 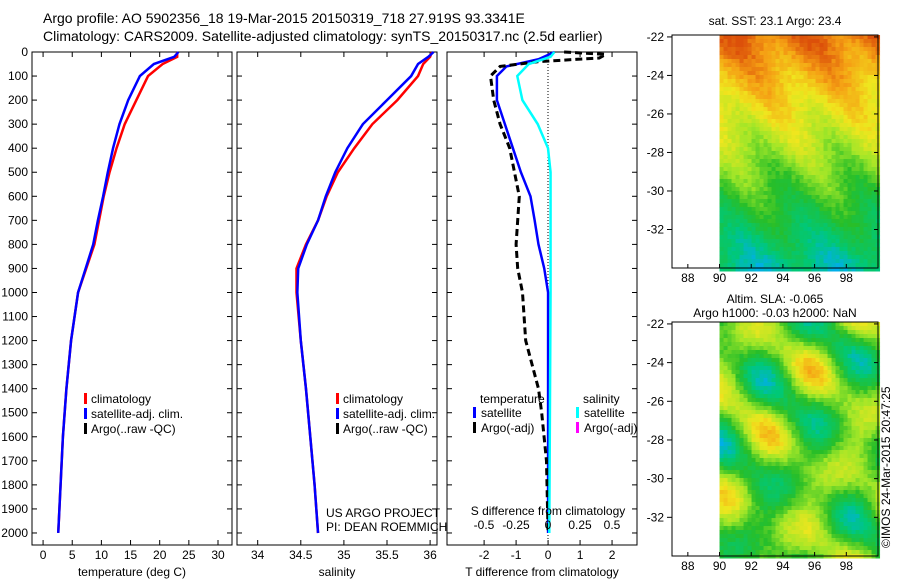 What do you see at coordinates (800, 153) in the screenshot?
I see `heatmap-sst-map` at bounding box center [800, 153].